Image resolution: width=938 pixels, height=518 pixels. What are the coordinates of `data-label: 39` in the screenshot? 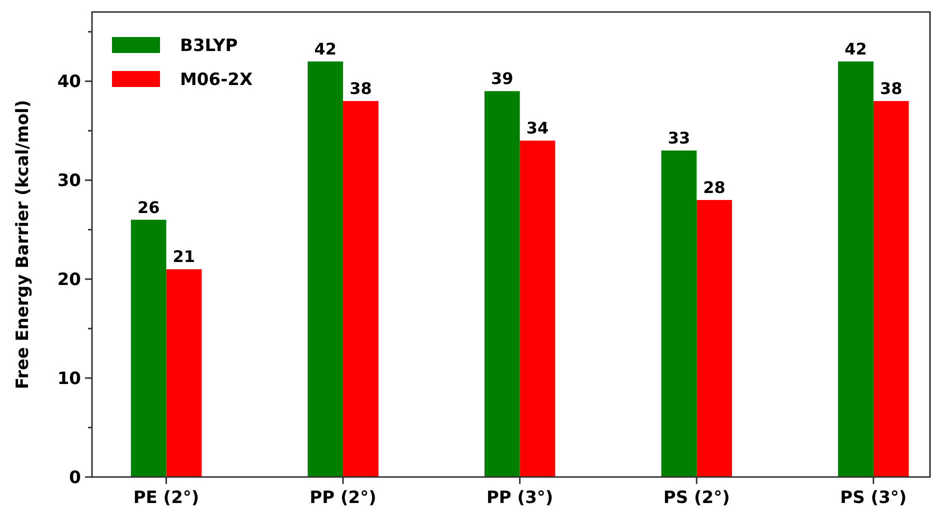 It's located at (502, 78).